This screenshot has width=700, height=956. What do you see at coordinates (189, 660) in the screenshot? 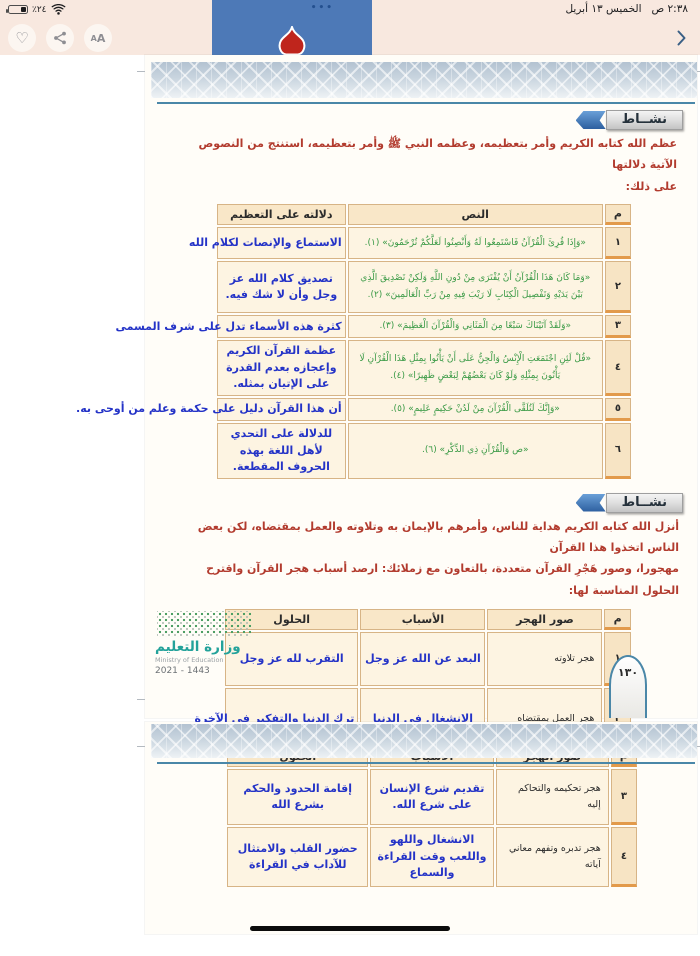
I see `ministry-name-en: Ministry of Education` at bounding box center [189, 660].